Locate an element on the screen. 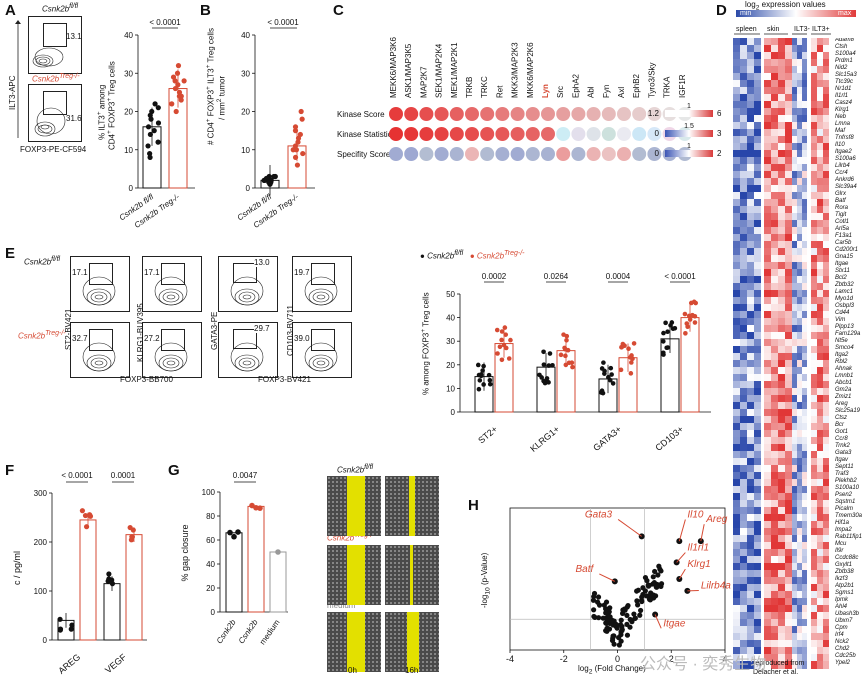  e-pct: 29.7 is located at coordinates (262, 328).